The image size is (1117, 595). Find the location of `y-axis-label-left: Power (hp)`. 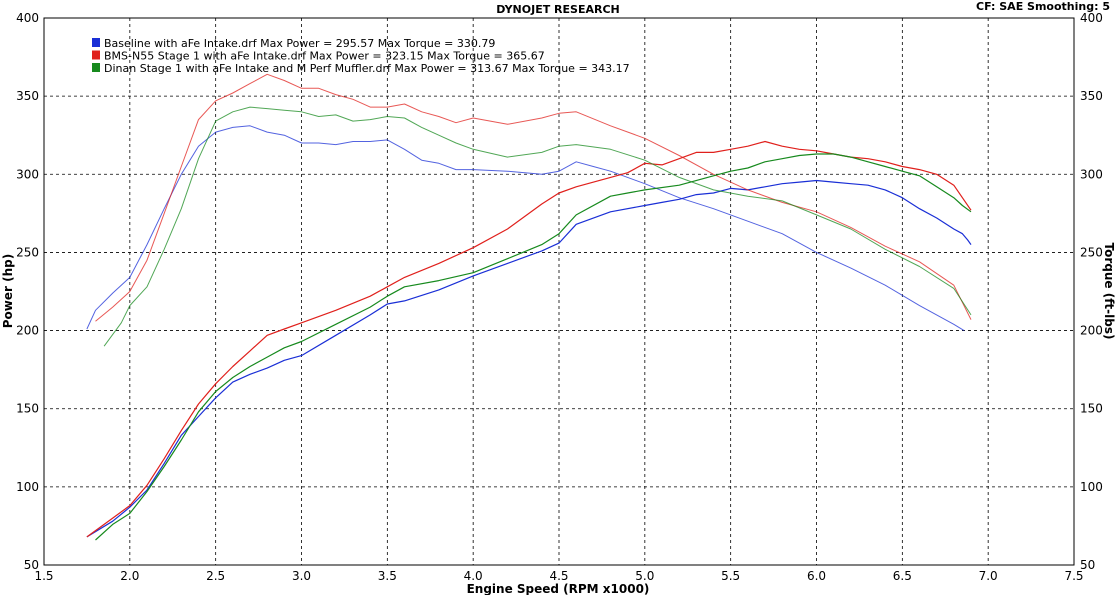

y-axis-label-left: Power (hp) is located at coordinates (8, 291).